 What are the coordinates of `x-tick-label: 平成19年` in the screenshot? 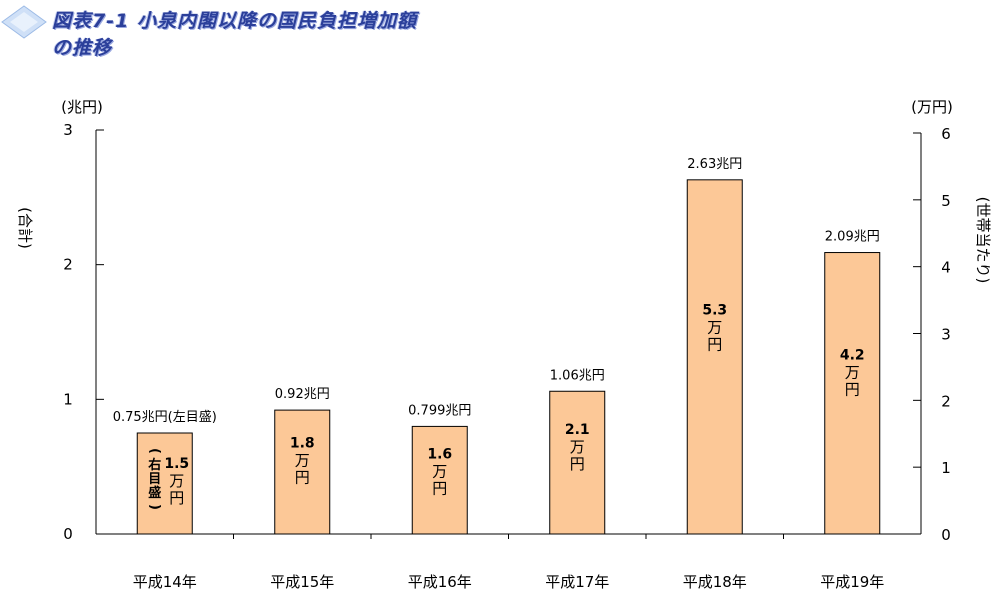 It's located at (852, 582).